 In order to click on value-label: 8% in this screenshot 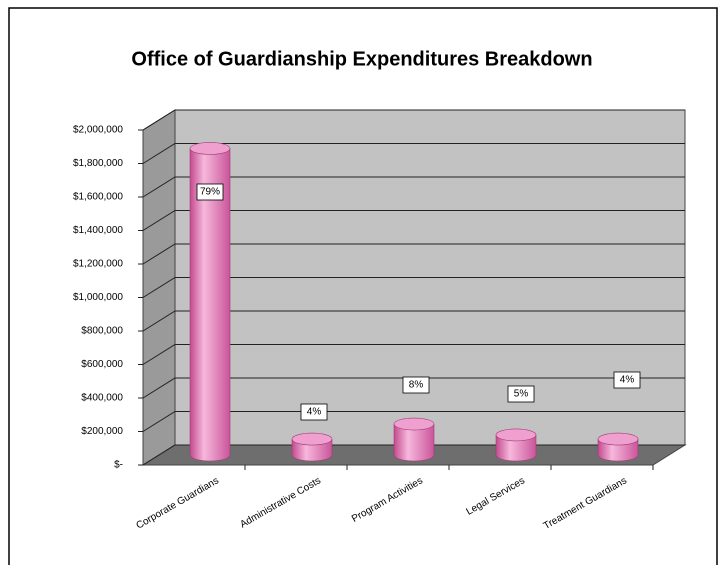, I will do `click(416, 385)`.